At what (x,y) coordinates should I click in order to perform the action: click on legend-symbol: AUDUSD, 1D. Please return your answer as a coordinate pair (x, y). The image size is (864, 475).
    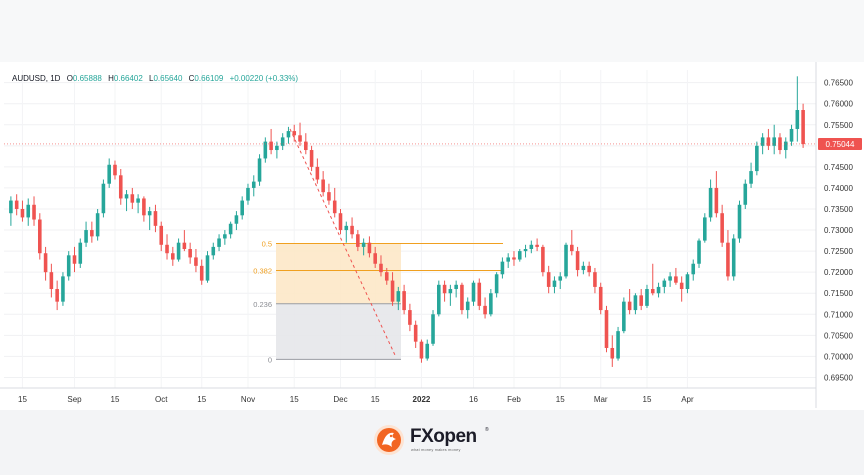
    Looking at the image, I should click on (36, 78).